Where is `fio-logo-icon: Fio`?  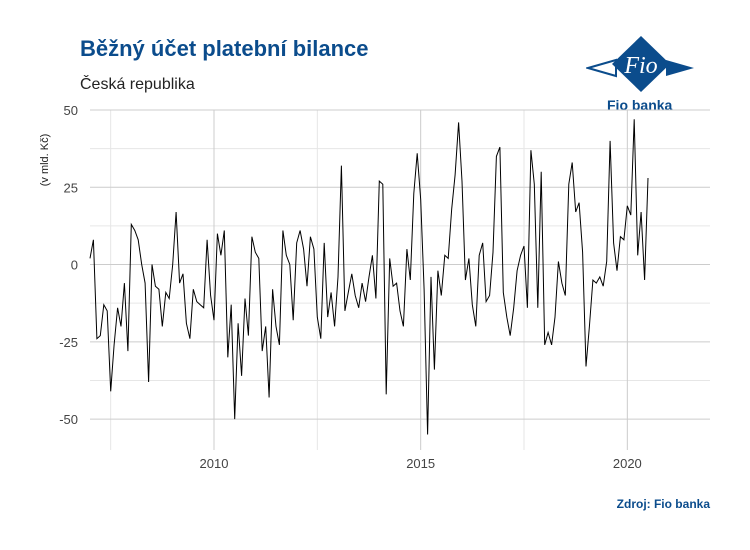
fio-logo-icon: Fio is located at coordinates (640, 64).